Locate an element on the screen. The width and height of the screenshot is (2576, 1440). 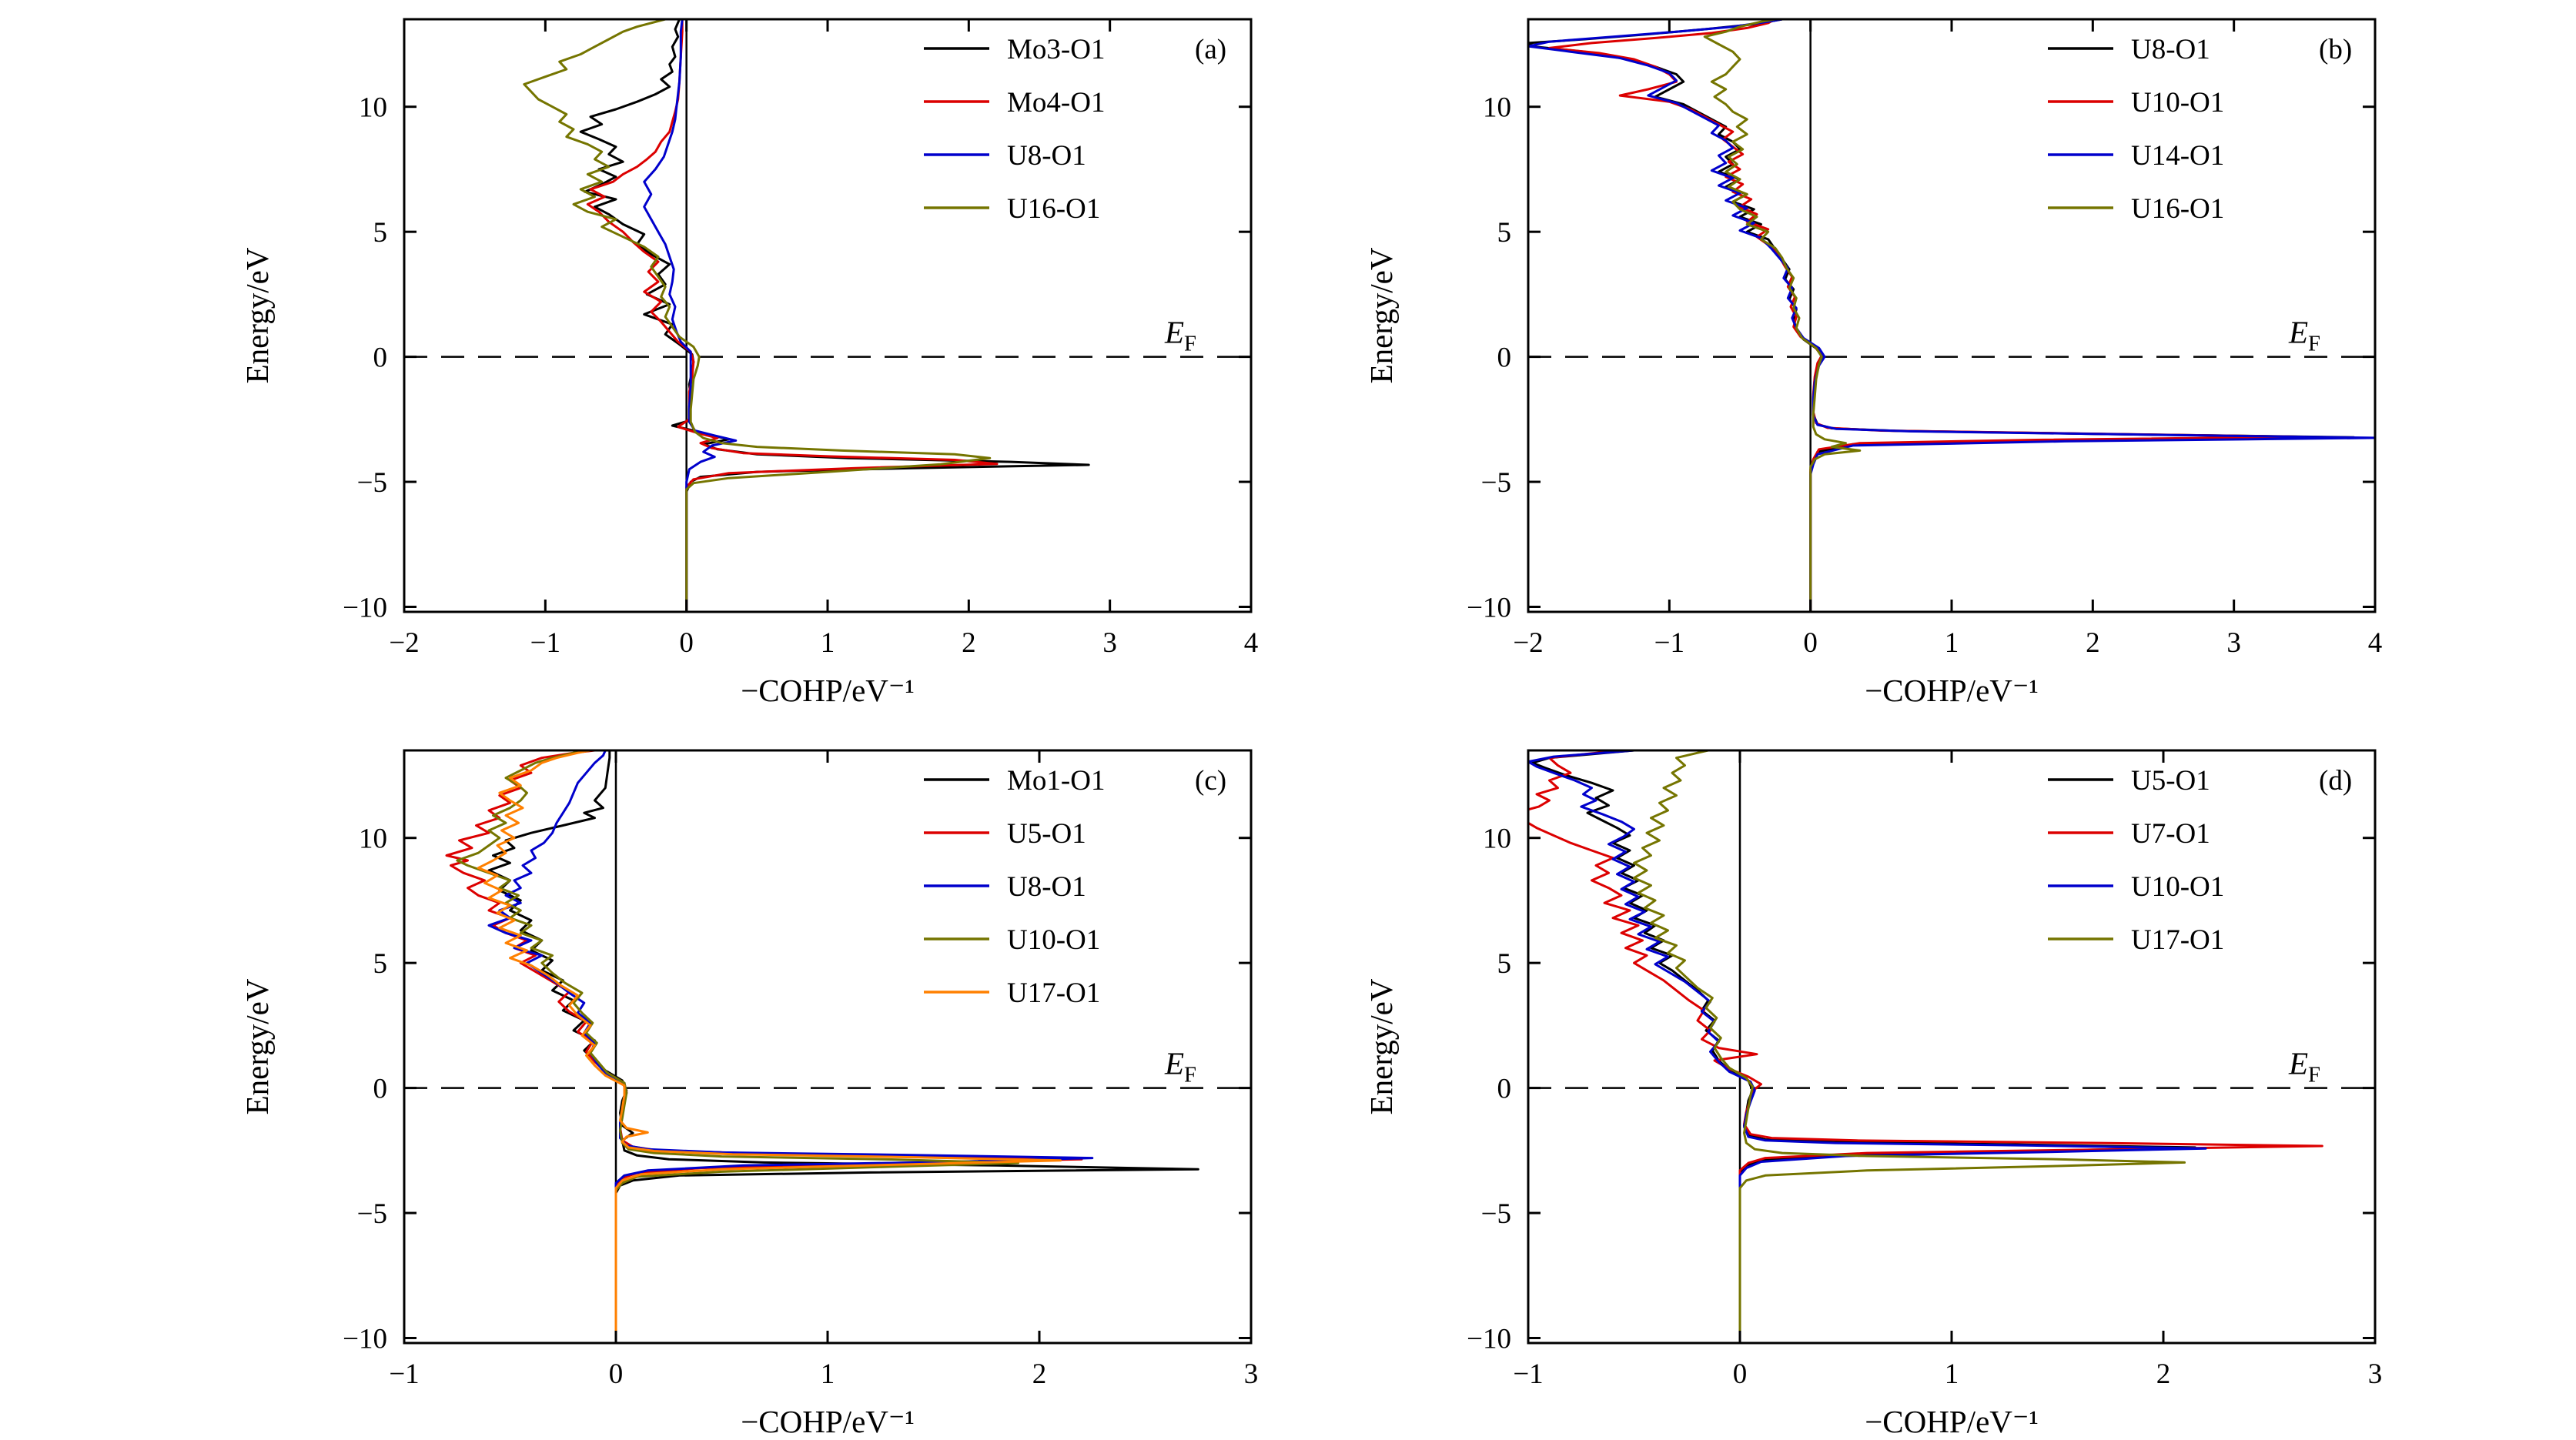
series-curve-u7-o1 is located at coordinates (1926, 1046).